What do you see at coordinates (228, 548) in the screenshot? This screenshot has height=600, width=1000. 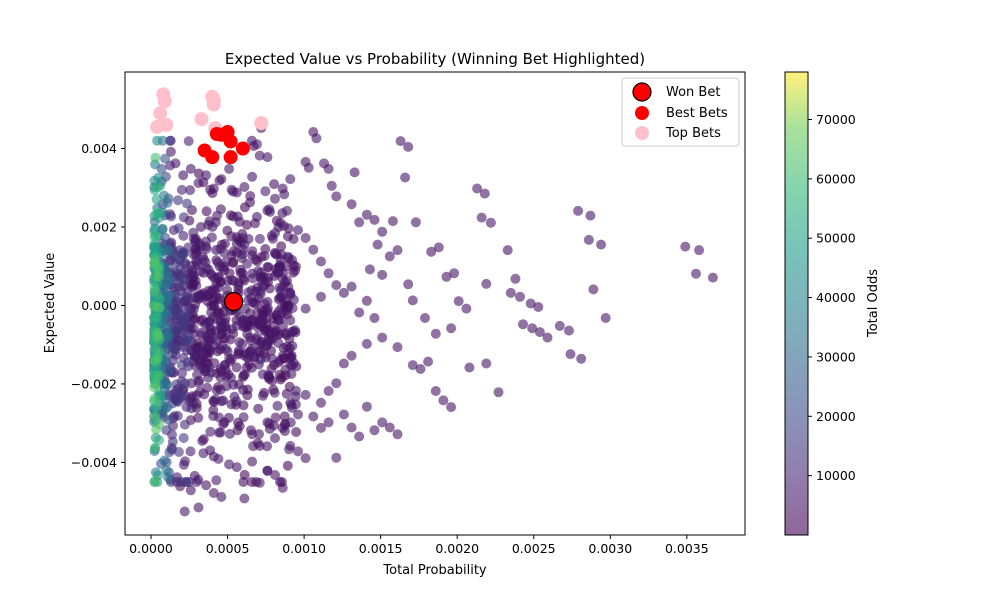 I see `x-tick-label: 0.0005` at bounding box center [228, 548].